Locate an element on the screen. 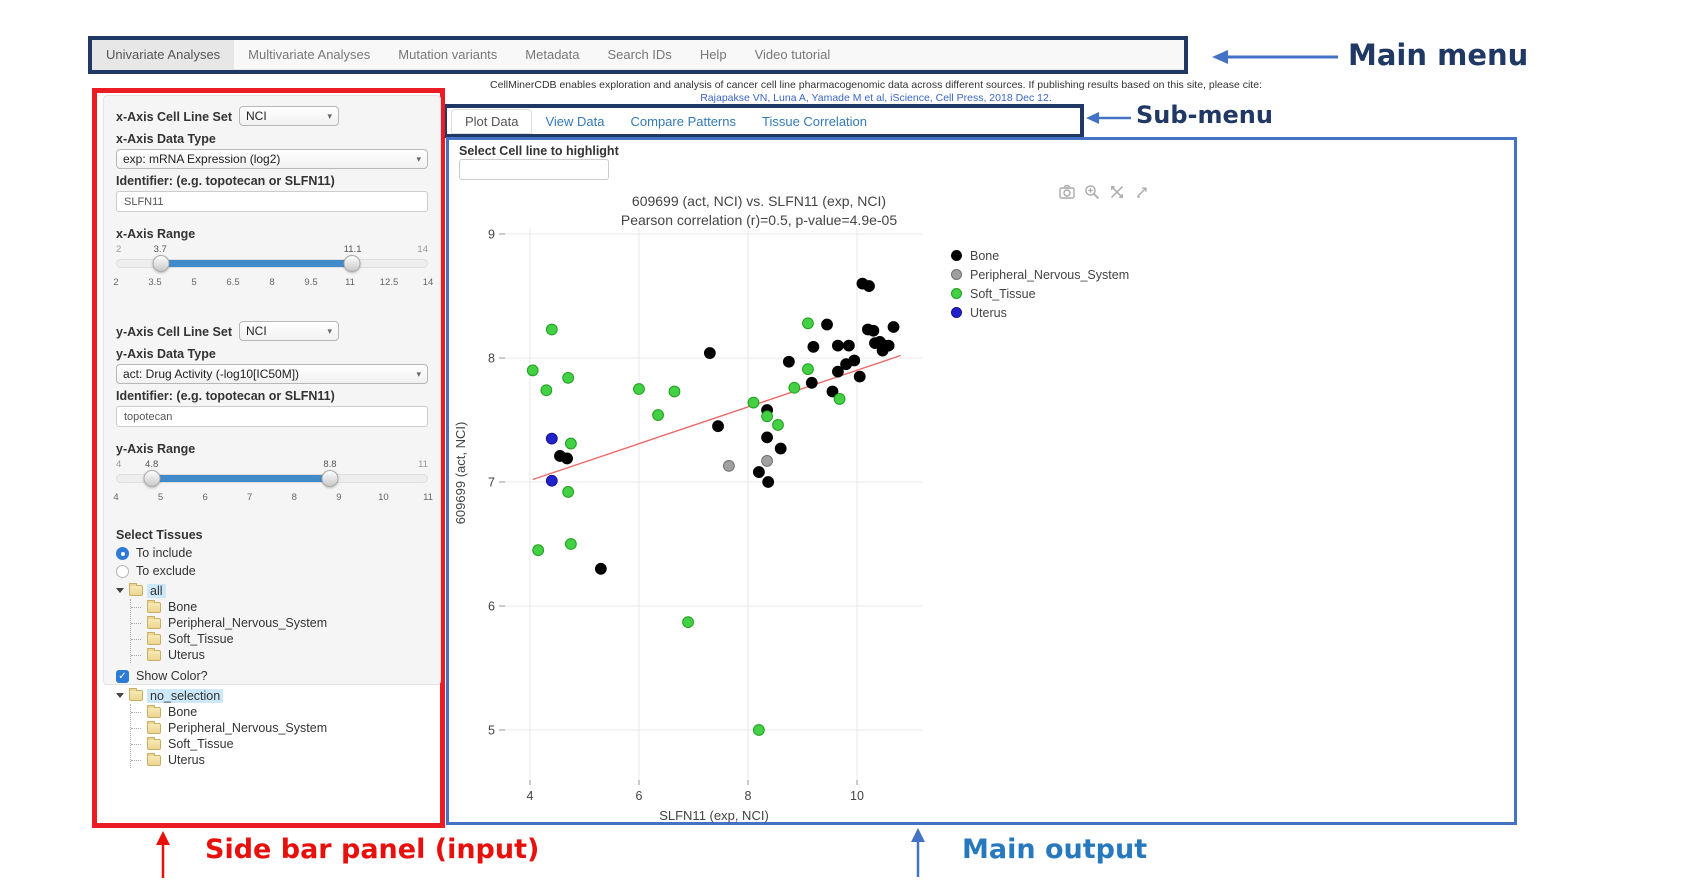 The image size is (1682, 889). legend-item-peripheral_nervous_system: Peripheral_Nervous_System is located at coordinates (1040, 274).